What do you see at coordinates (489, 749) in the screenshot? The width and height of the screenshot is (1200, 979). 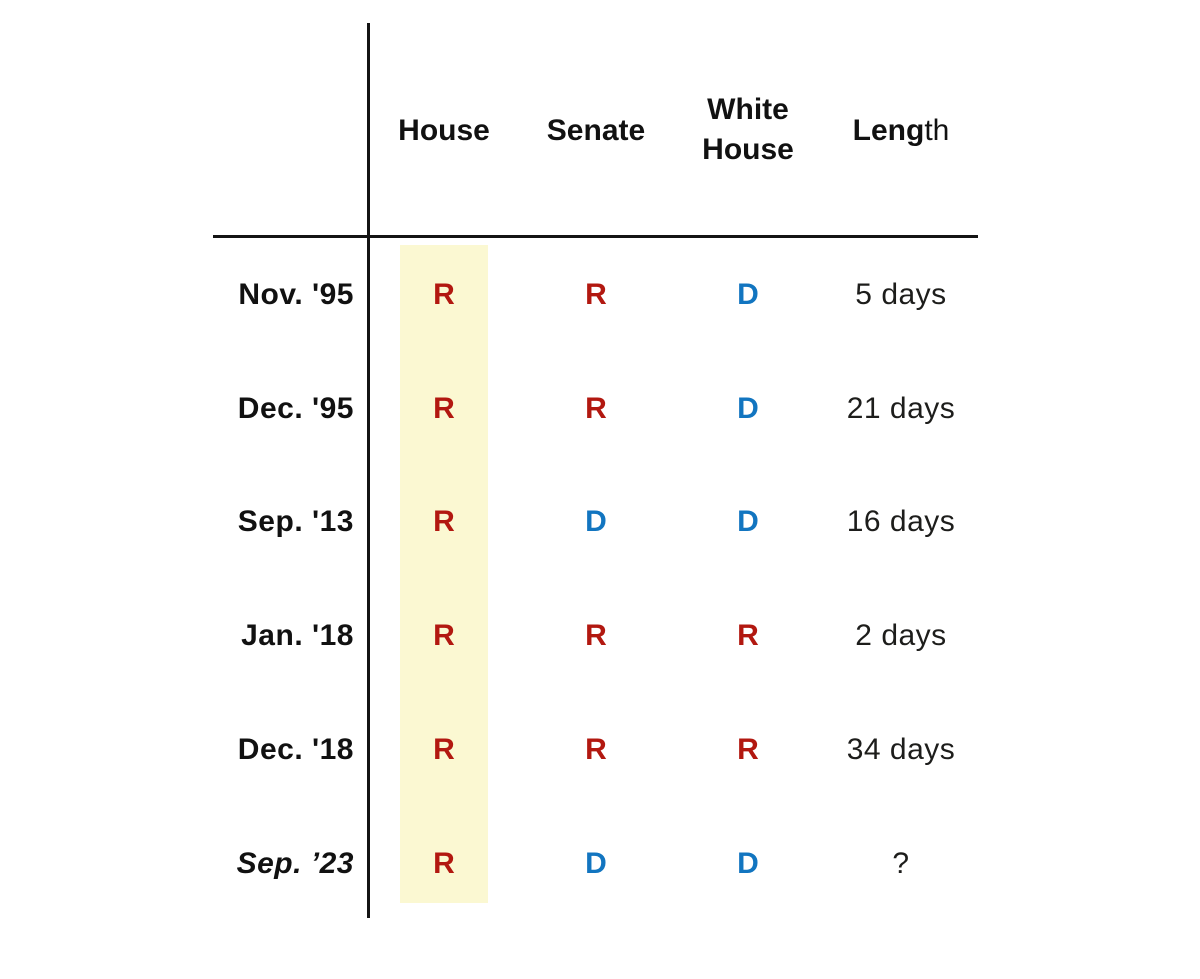 I see `table-row: Dec. '18 R R R 34 days` at bounding box center [489, 749].